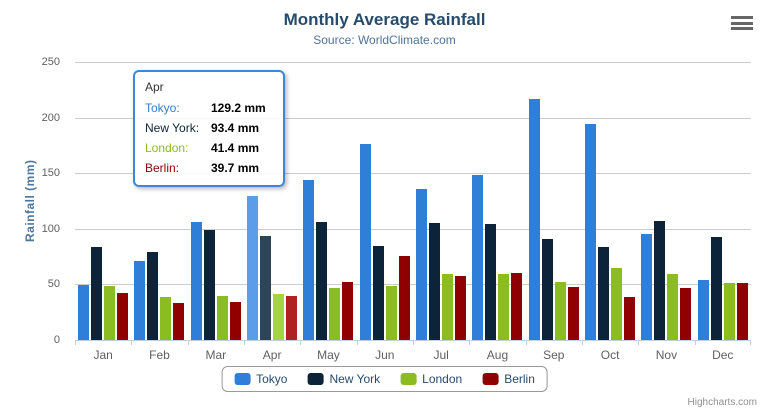 Image resolution: width=769 pixels, height=416 pixels. What do you see at coordinates (209, 168) in the screenshot?
I see `tooltip-row-berlin: Berlin: 39.7 mm` at bounding box center [209, 168].